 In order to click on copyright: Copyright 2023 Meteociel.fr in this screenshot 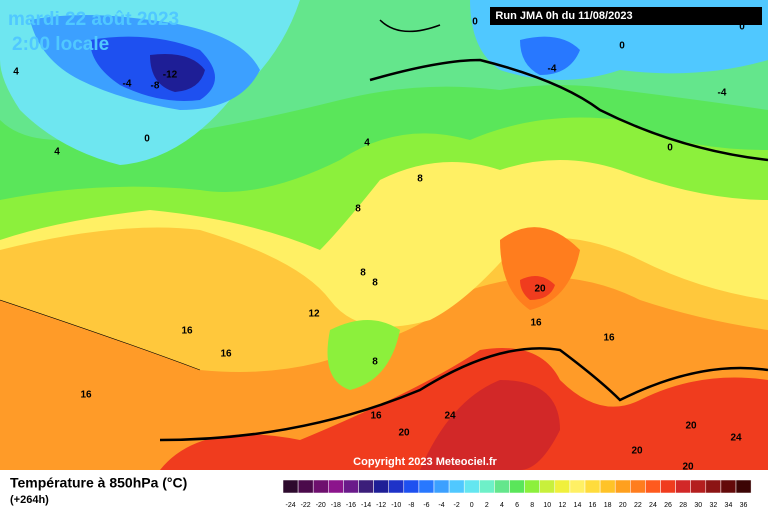, I will do `click(425, 462)`.